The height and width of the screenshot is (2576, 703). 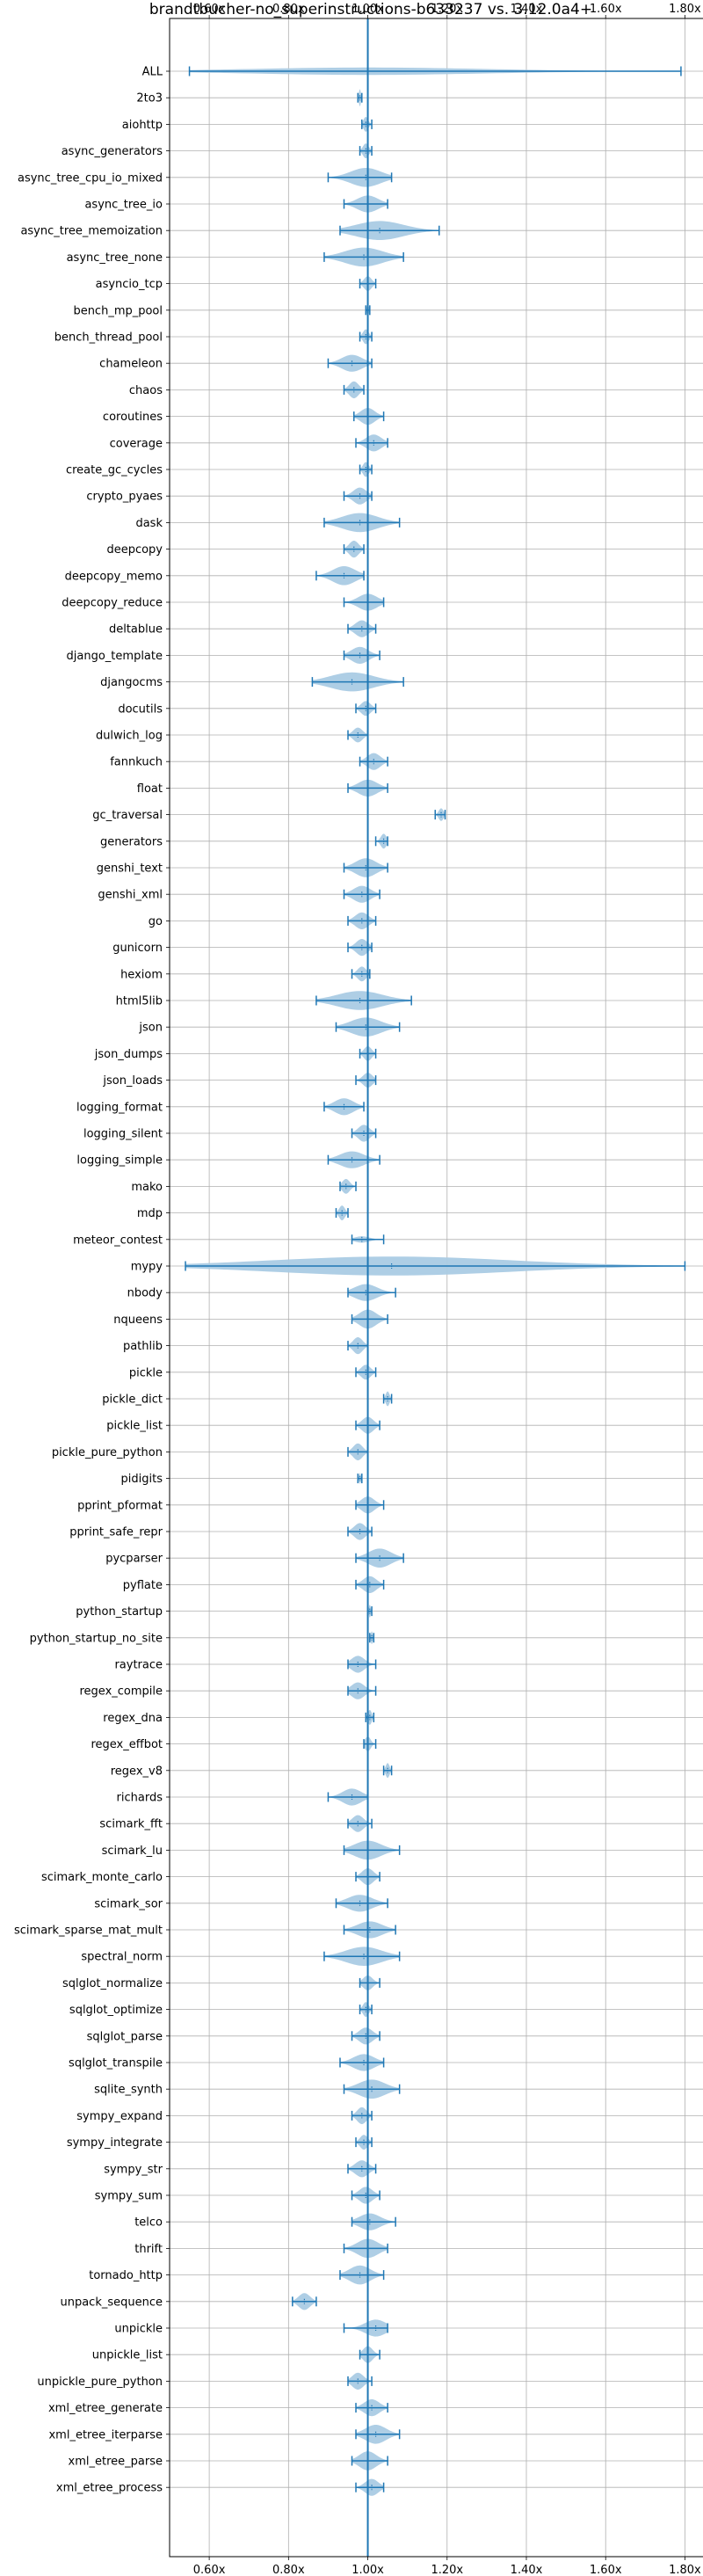 What do you see at coordinates (153, 72) in the screenshot?
I see `y-tick-label: ALL` at bounding box center [153, 72].